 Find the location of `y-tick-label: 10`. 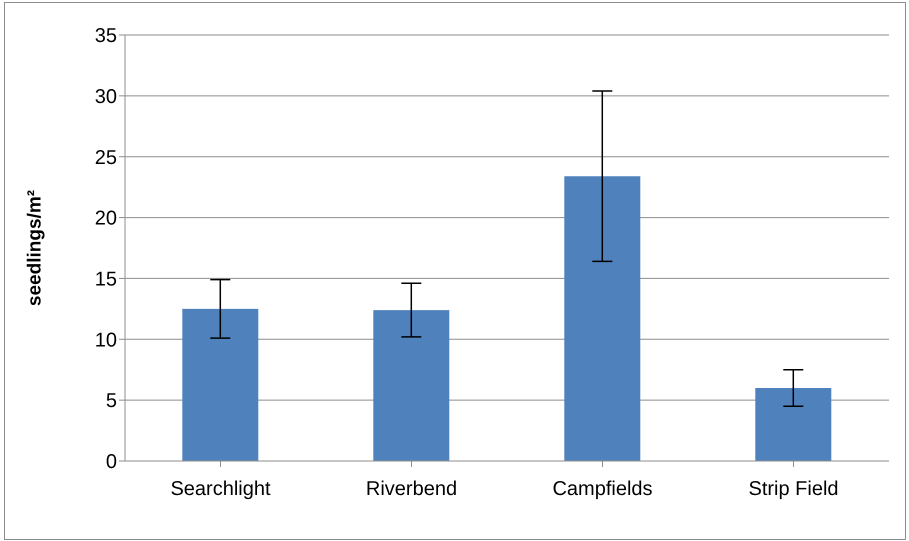

y-tick-label: 10 is located at coordinates (105, 340).